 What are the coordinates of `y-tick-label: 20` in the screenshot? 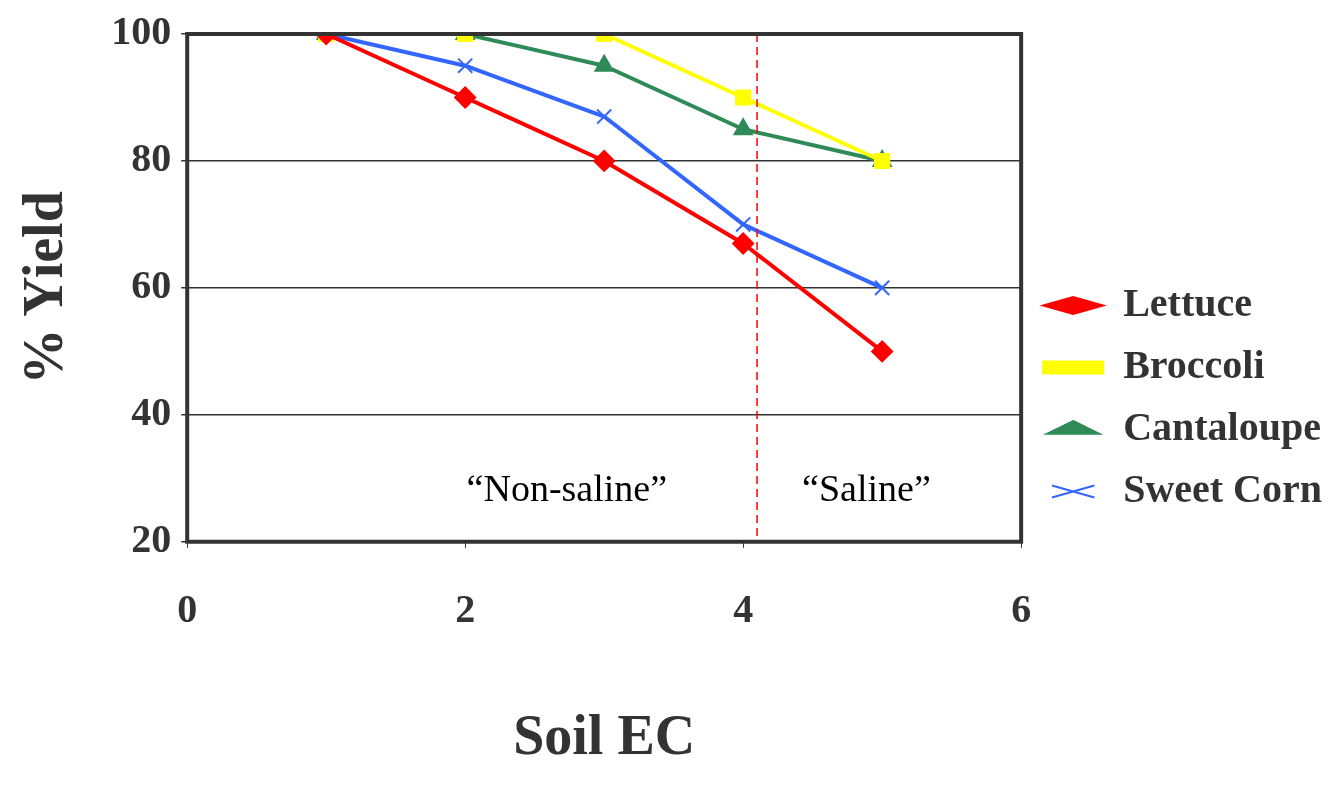 It's located at (151, 539).